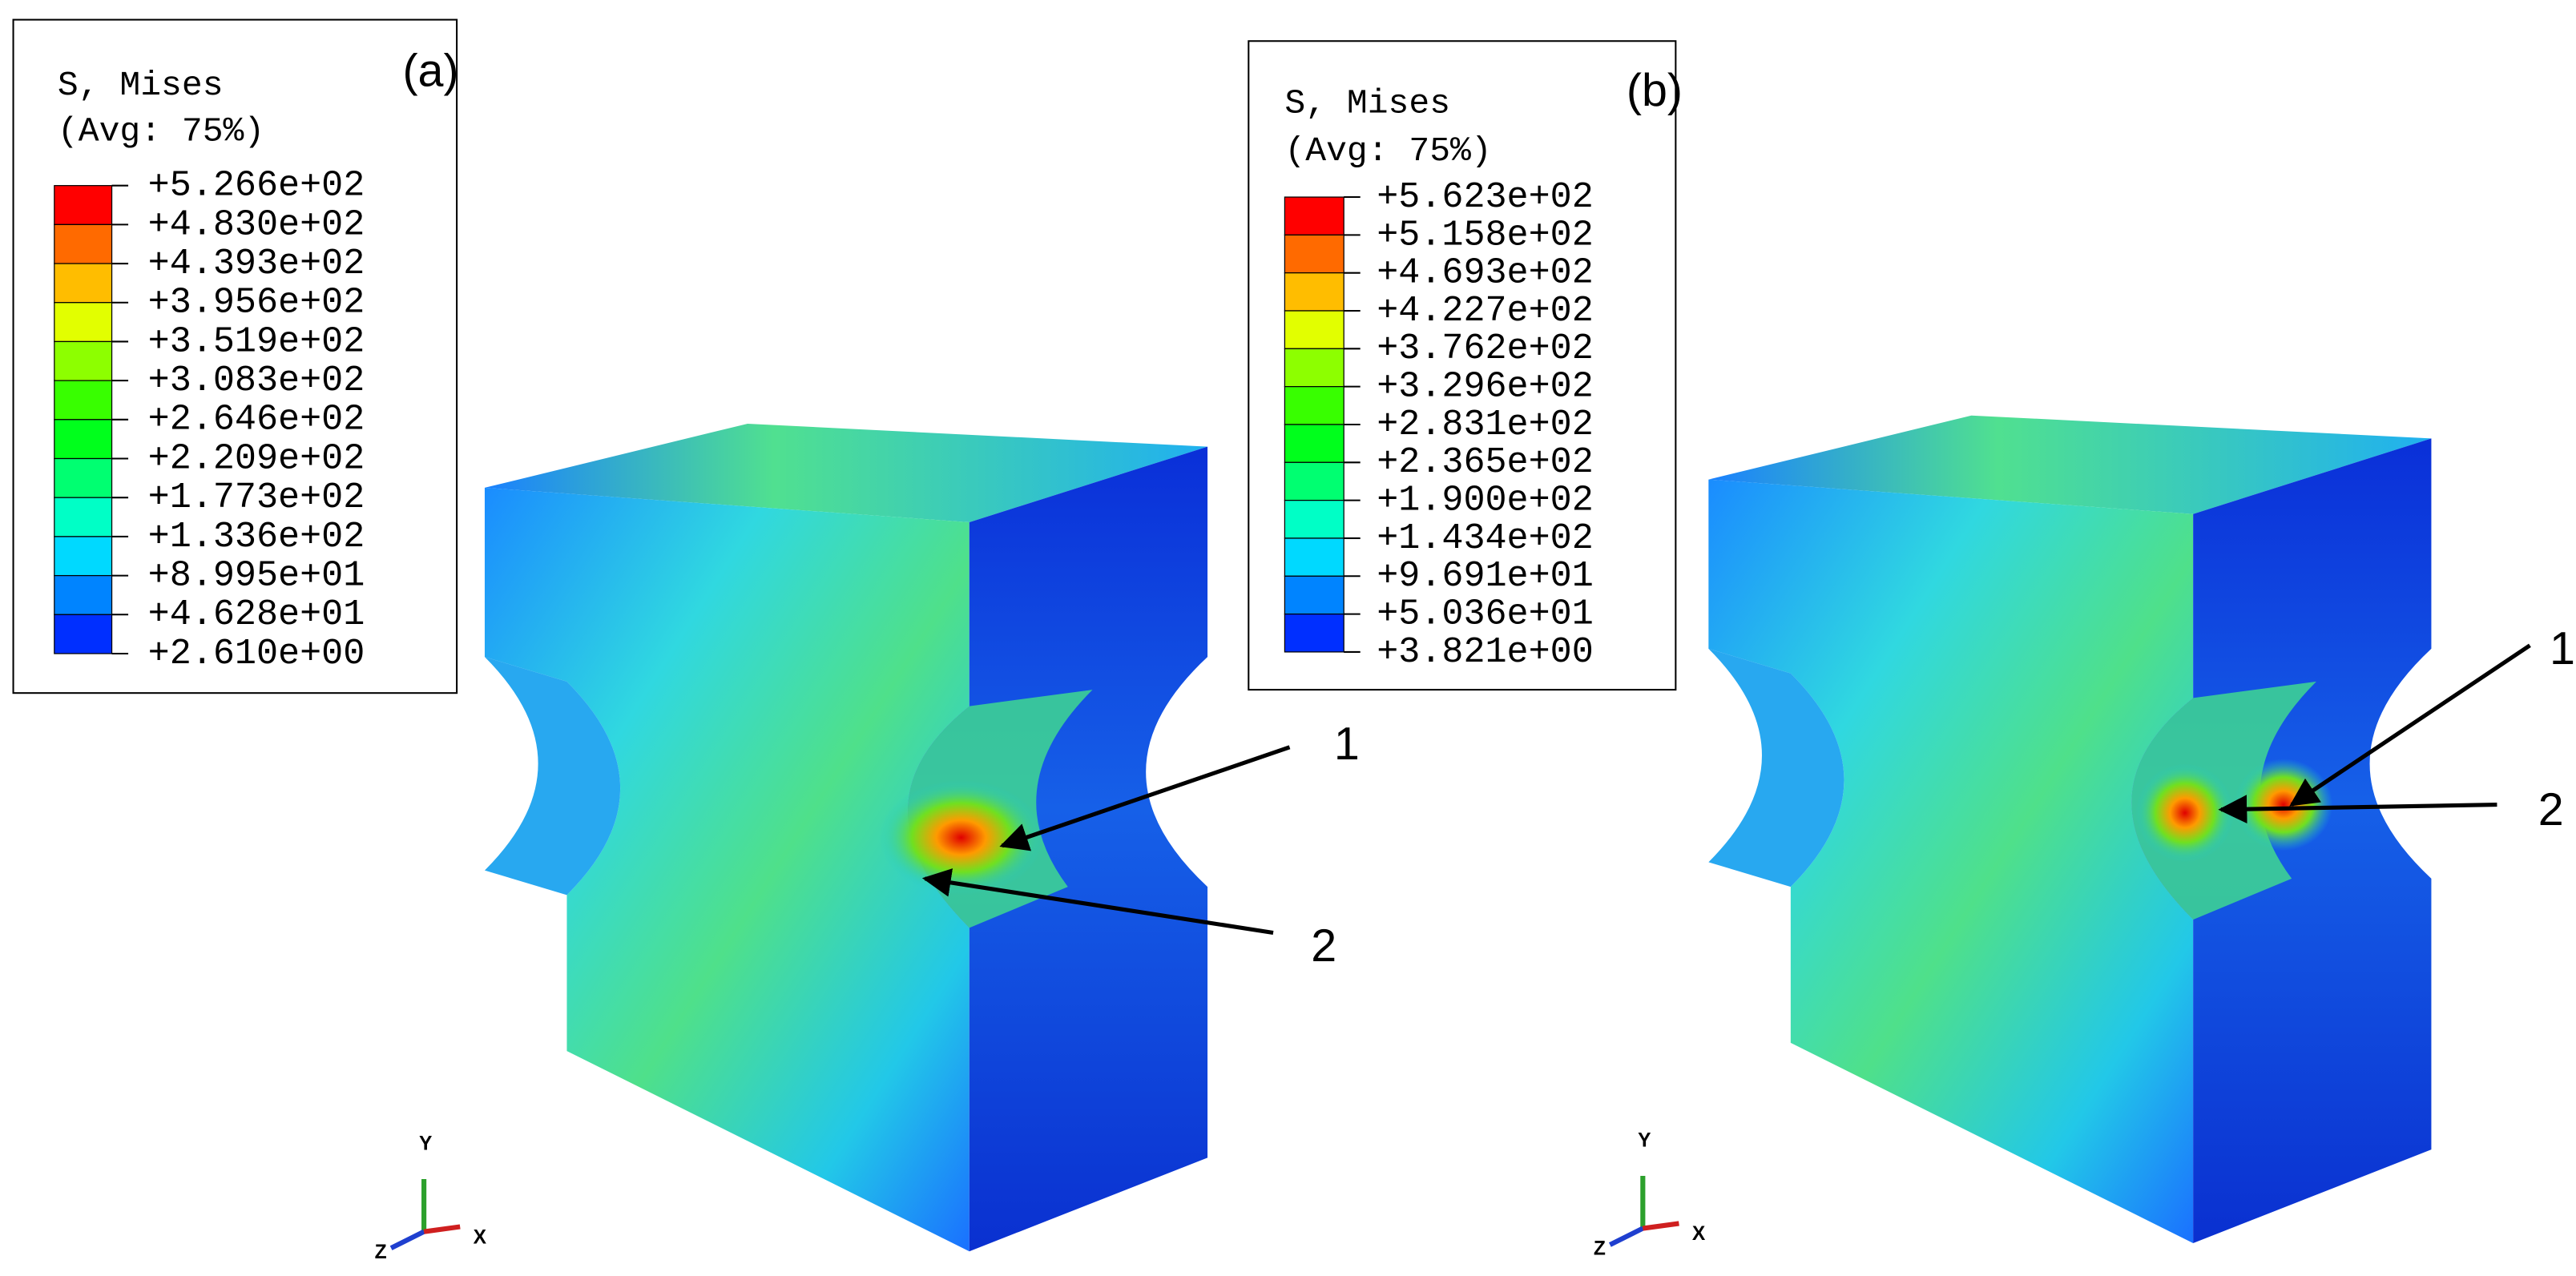 This screenshot has width=2576, height=1276. I want to click on legend-value: +3.762e+02, so click(1485, 349).